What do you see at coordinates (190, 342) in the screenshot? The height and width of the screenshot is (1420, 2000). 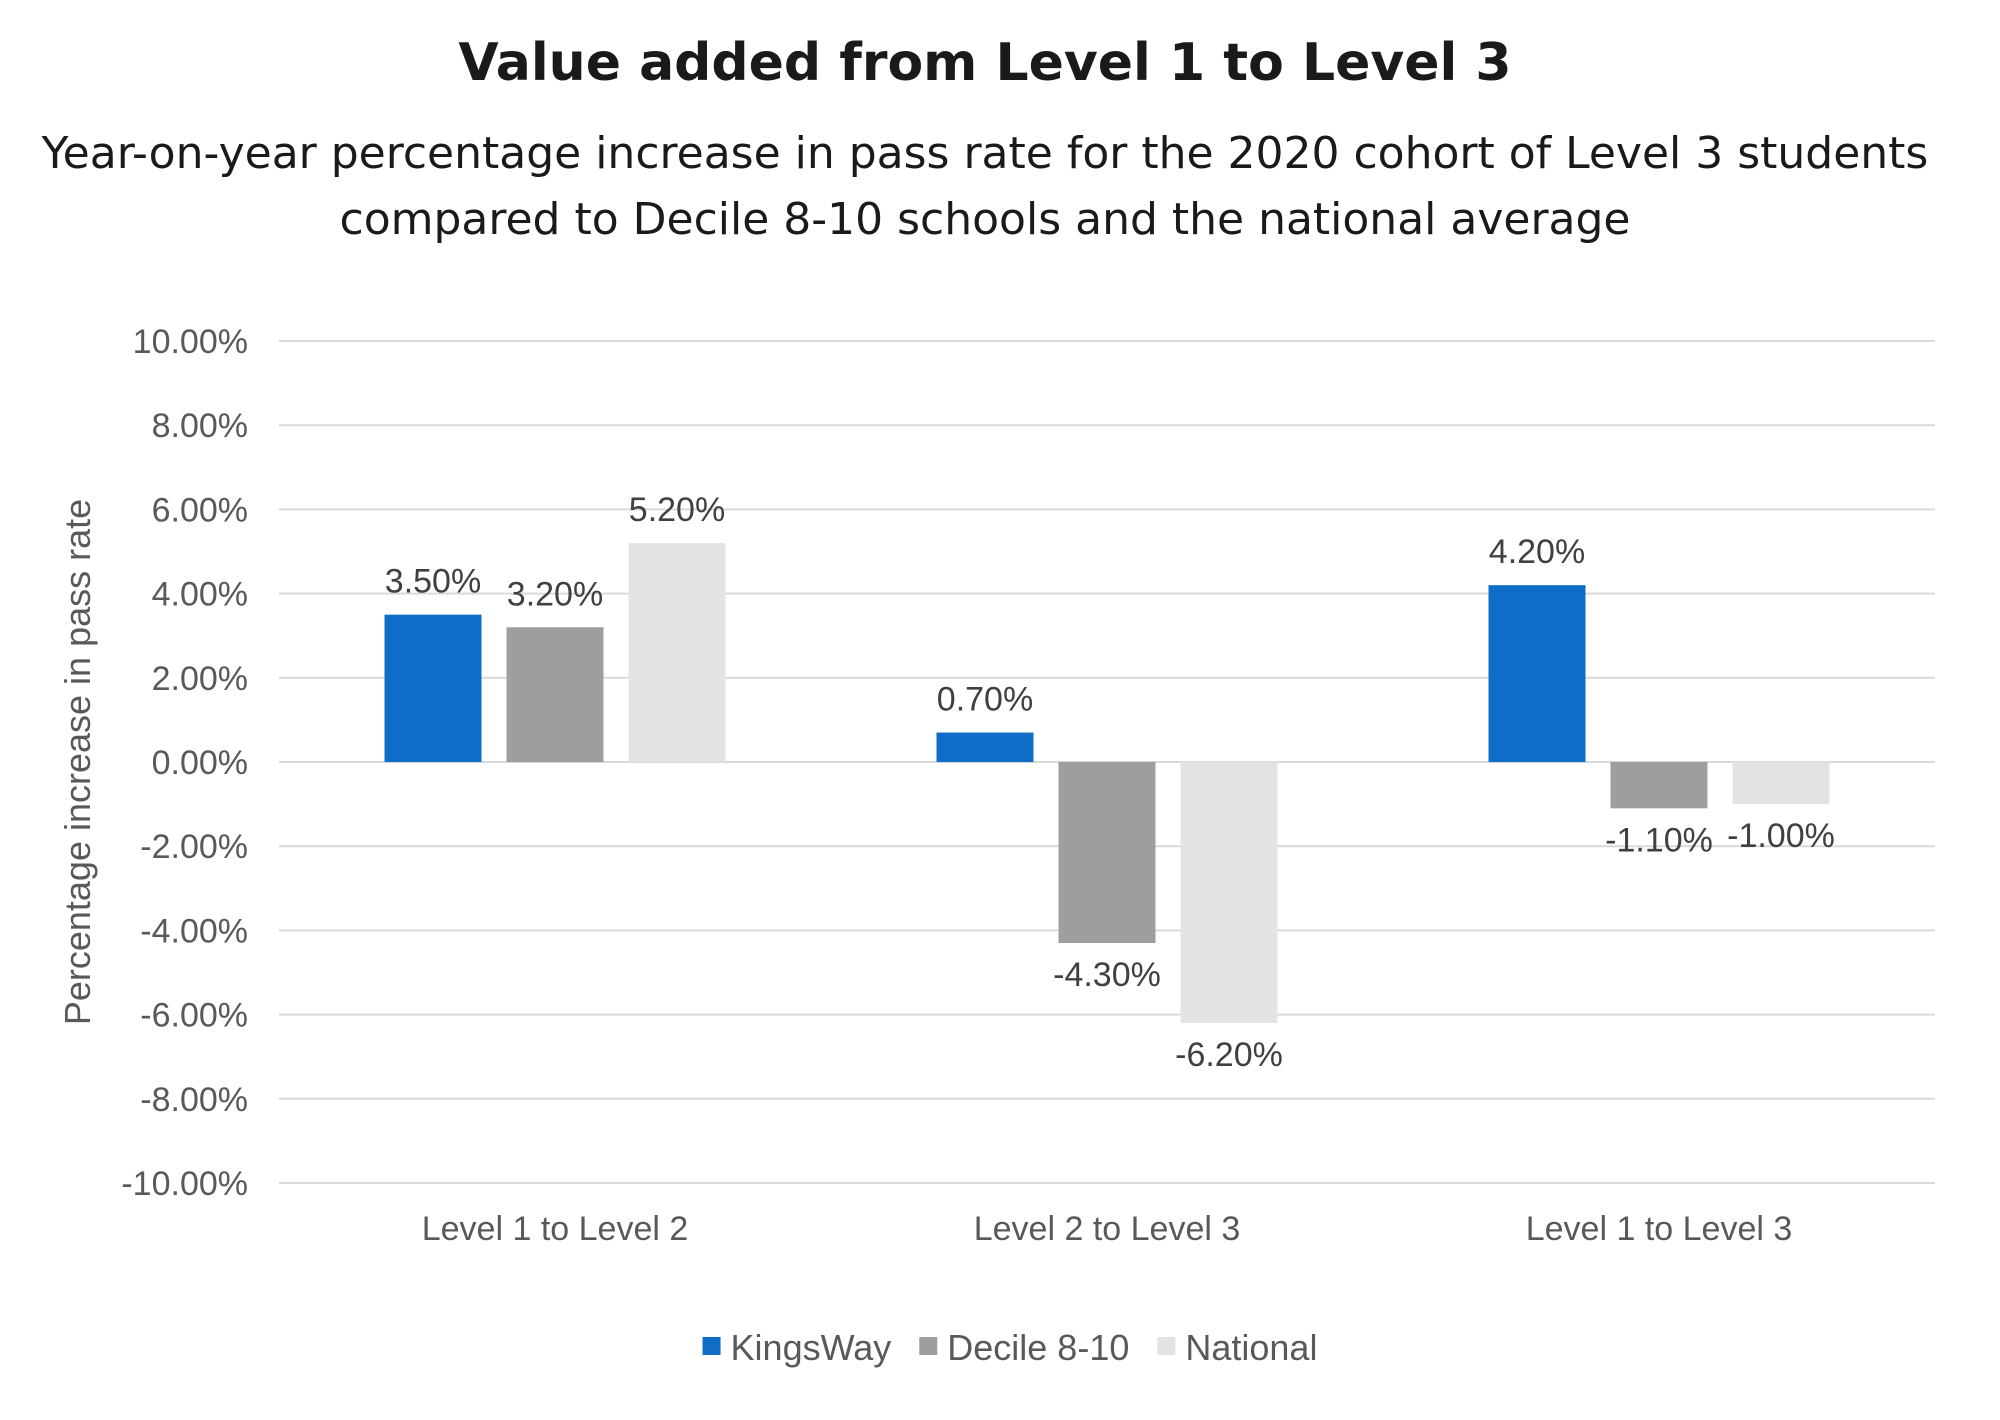 I see `y-tick-label: 10.00%` at bounding box center [190, 342].